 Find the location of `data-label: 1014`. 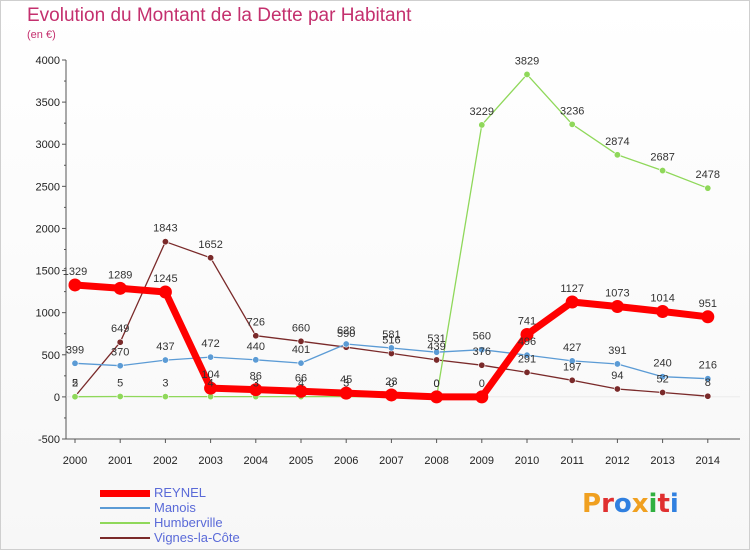

data-label: 1014 is located at coordinates (662, 298).